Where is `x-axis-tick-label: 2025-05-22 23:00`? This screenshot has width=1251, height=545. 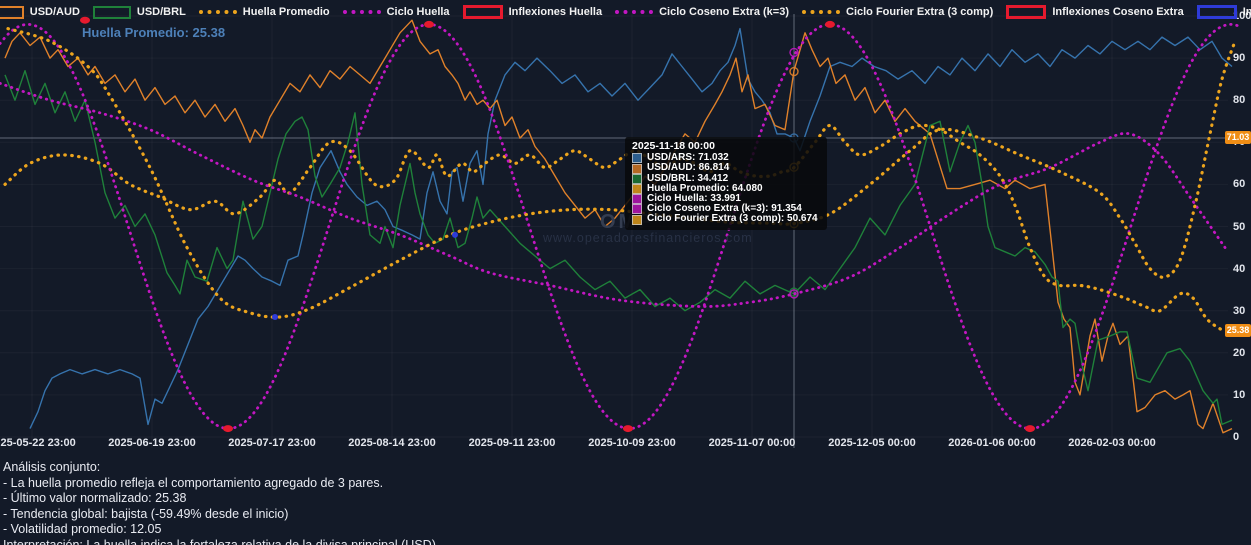 x-axis-tick-label: 2025-05-22 23:00 is located at coordinates (38, 443).